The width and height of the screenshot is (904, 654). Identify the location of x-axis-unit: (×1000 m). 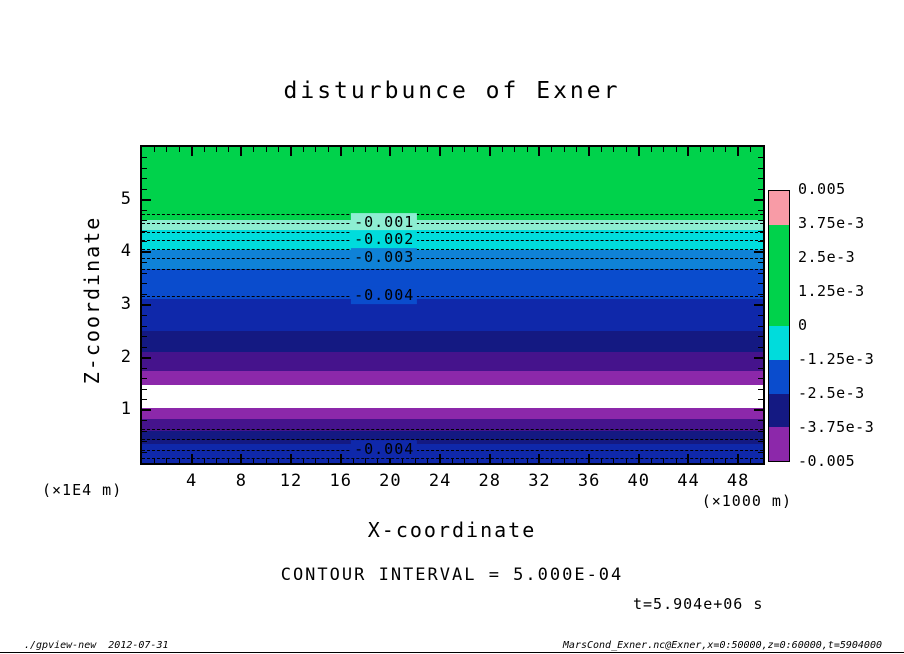
(746, 501).